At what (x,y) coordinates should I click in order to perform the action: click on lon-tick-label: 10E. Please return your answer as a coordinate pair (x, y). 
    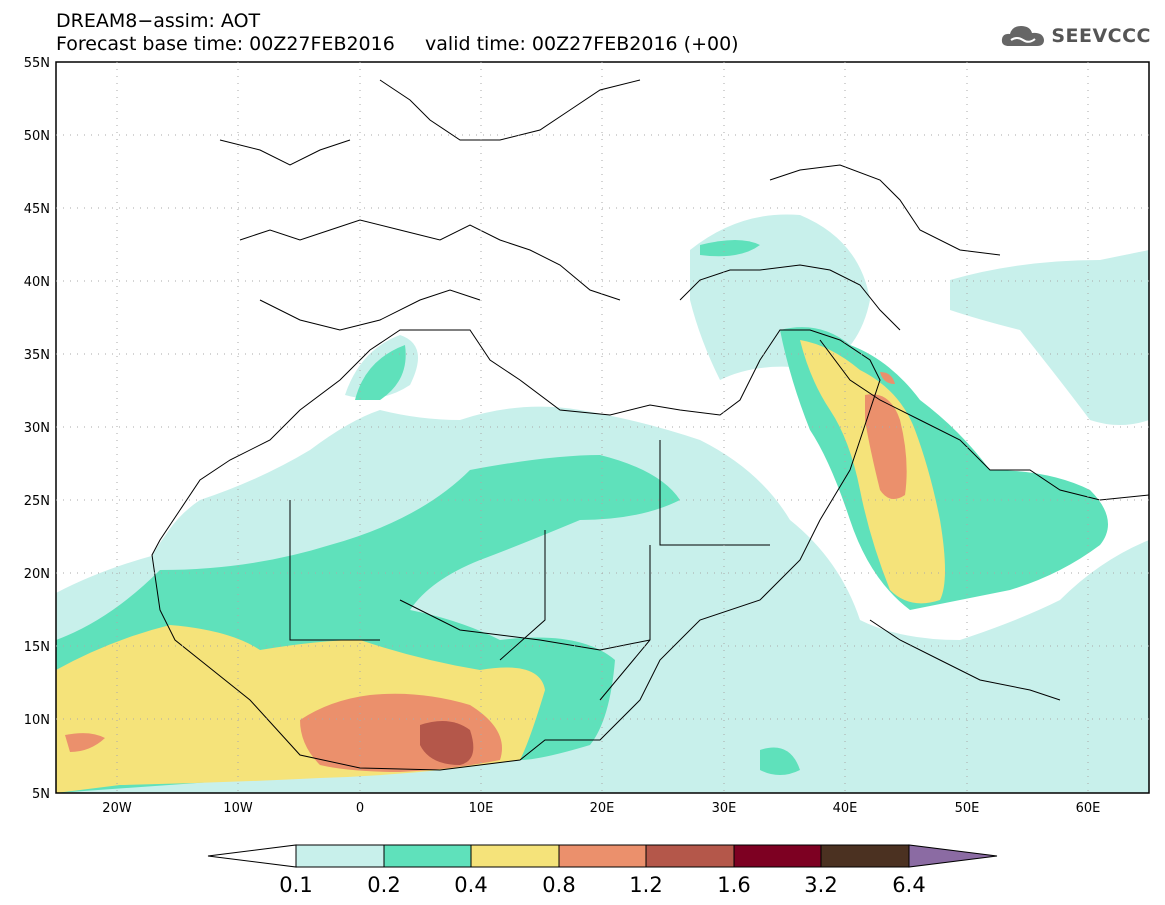
    Looking at the image, I should click on (481, 808).